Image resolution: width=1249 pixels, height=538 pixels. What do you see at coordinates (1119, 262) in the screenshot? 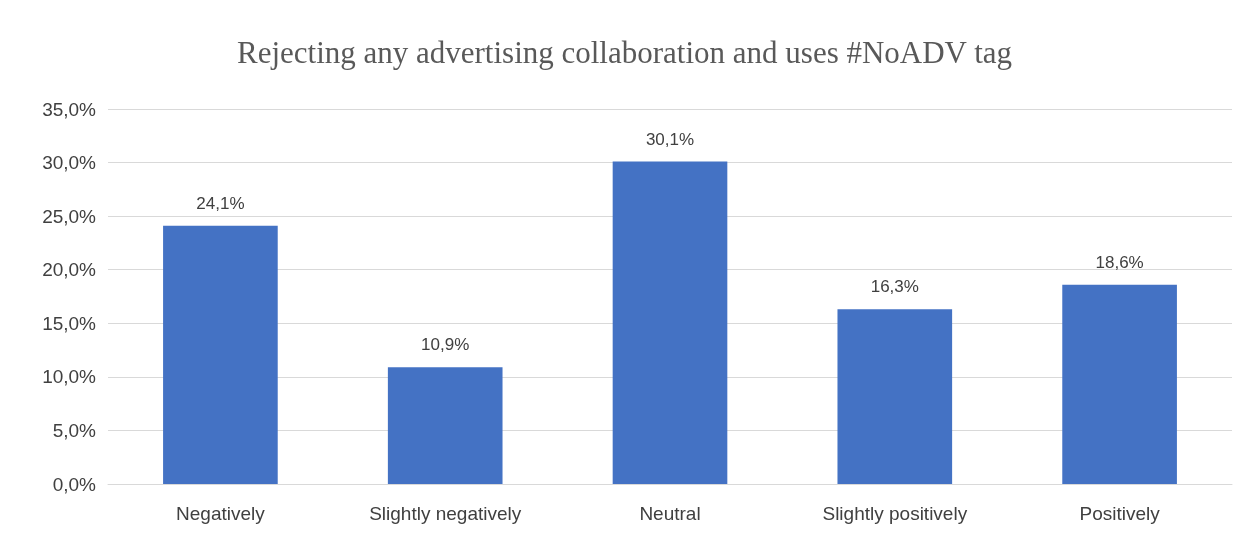
I see `data-label: 18,6%` at bounding box center [1119, 262].